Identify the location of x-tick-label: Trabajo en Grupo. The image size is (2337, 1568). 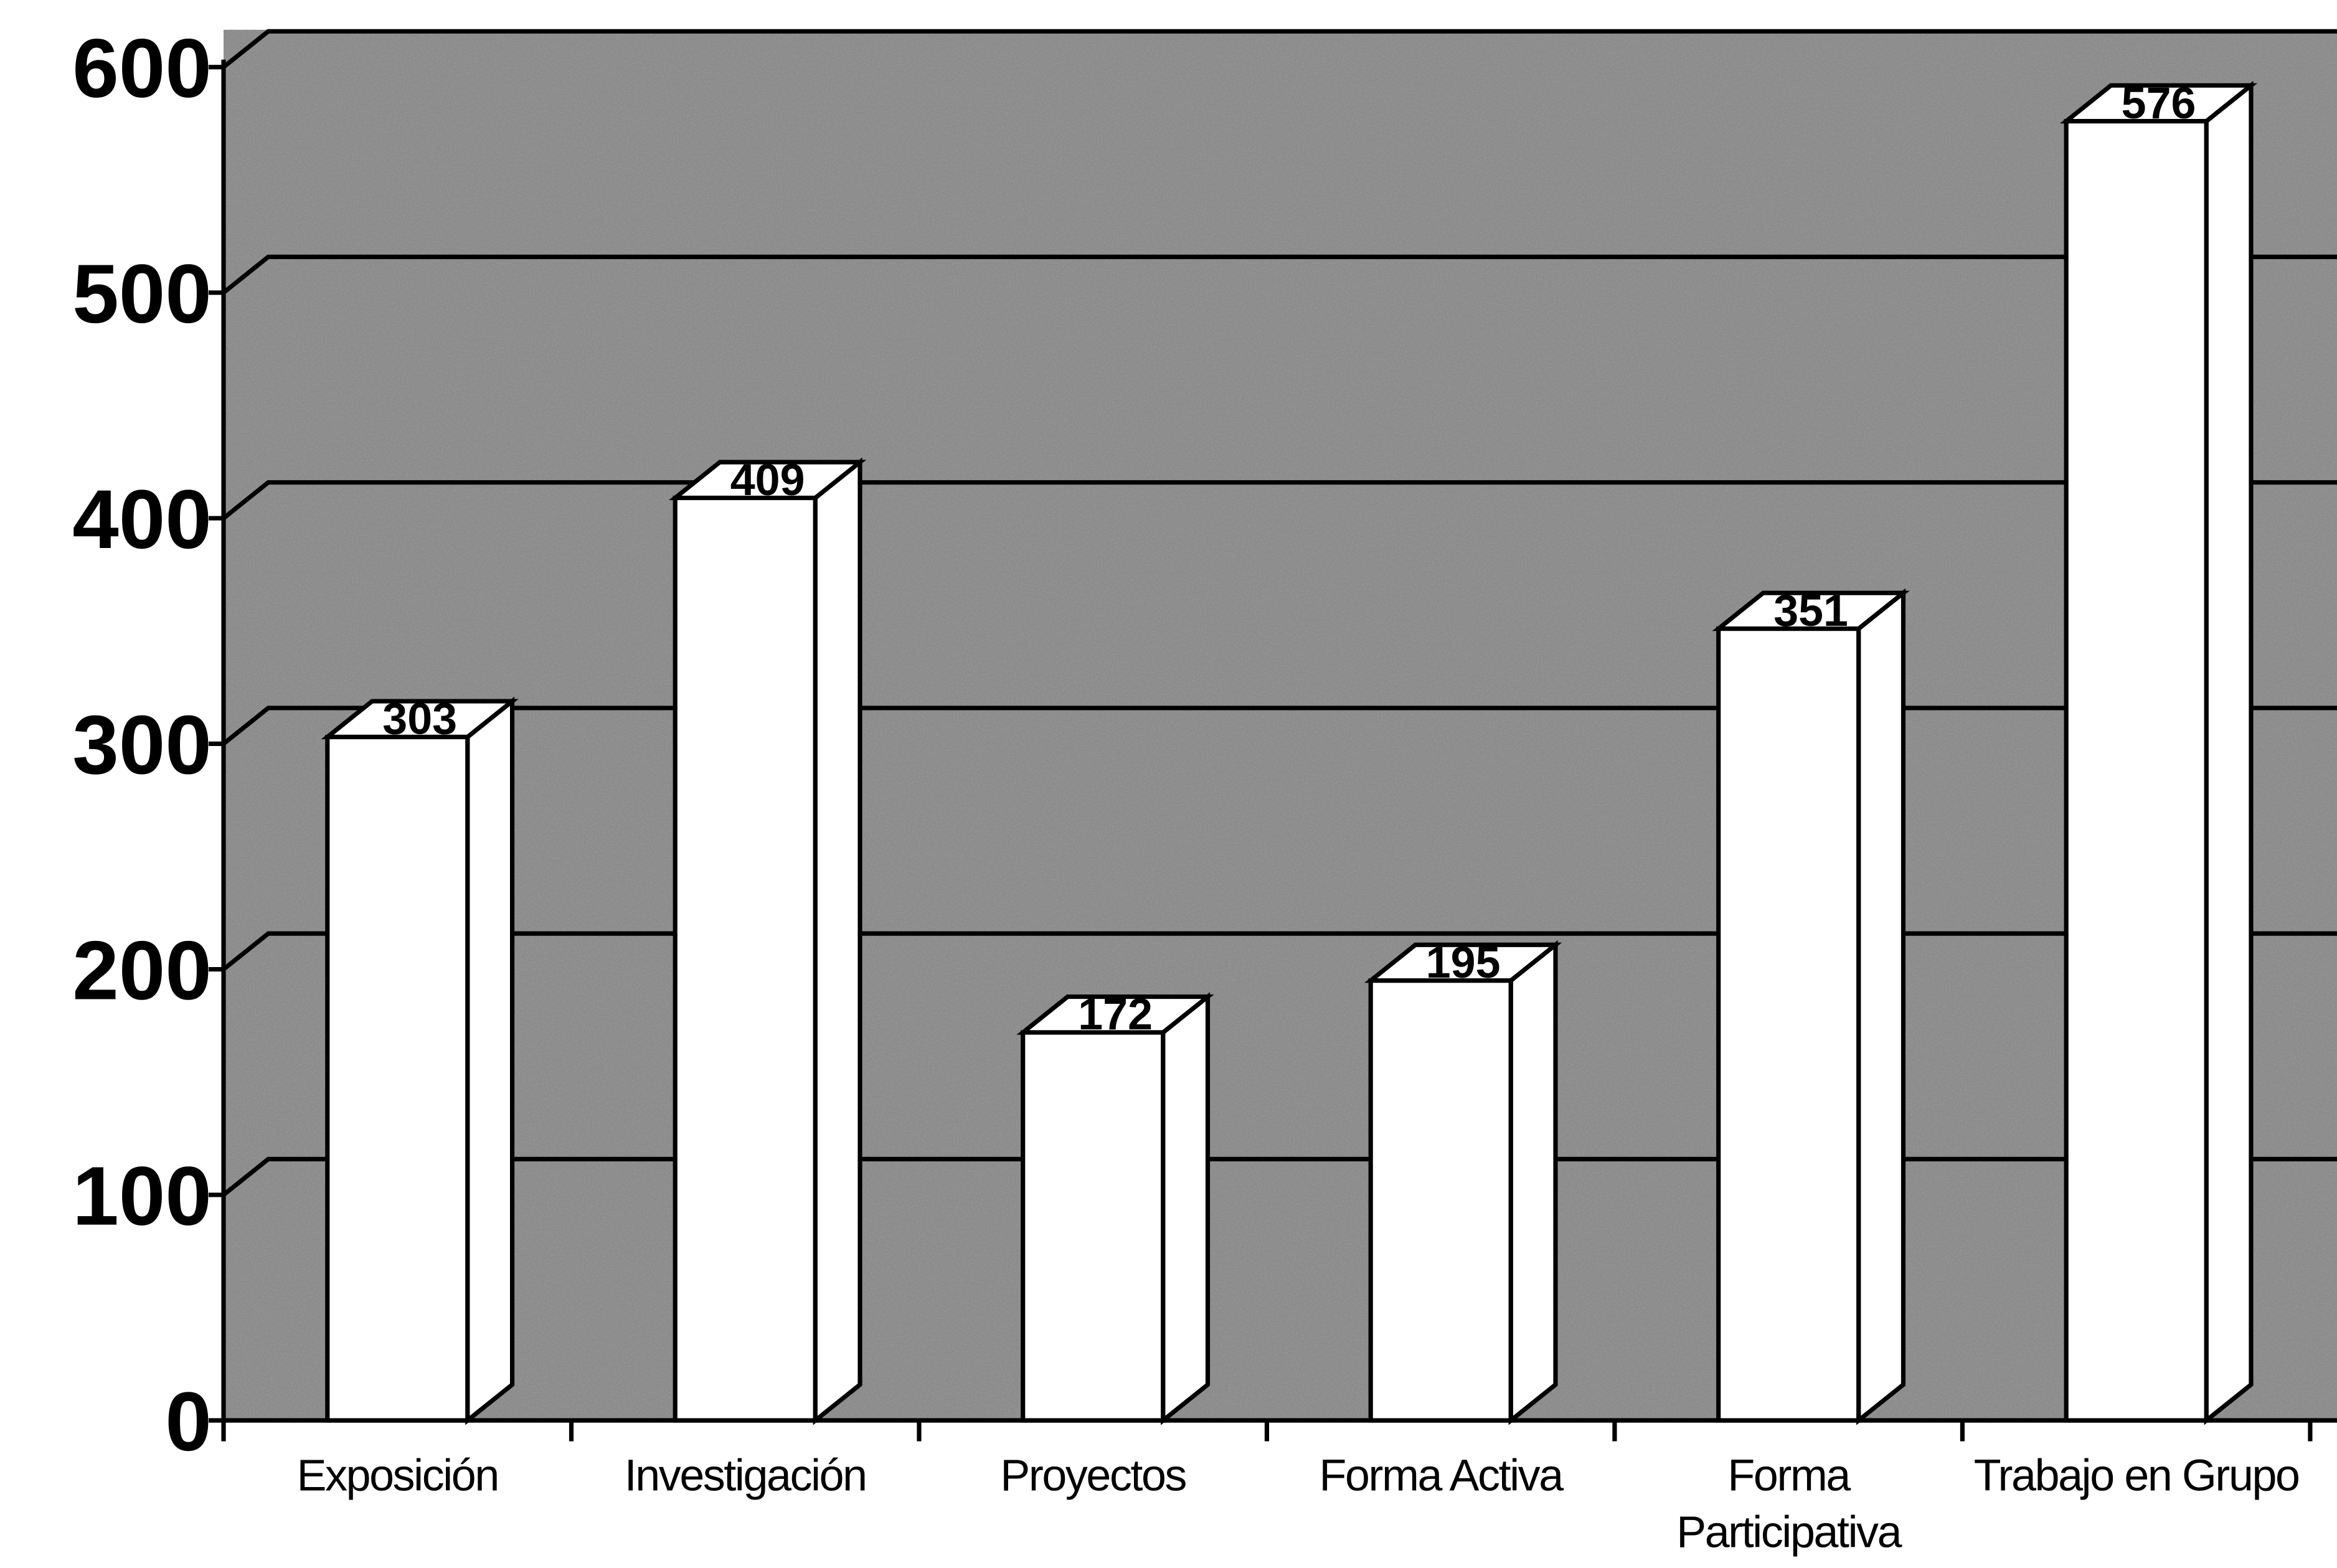
(2137, 1476).